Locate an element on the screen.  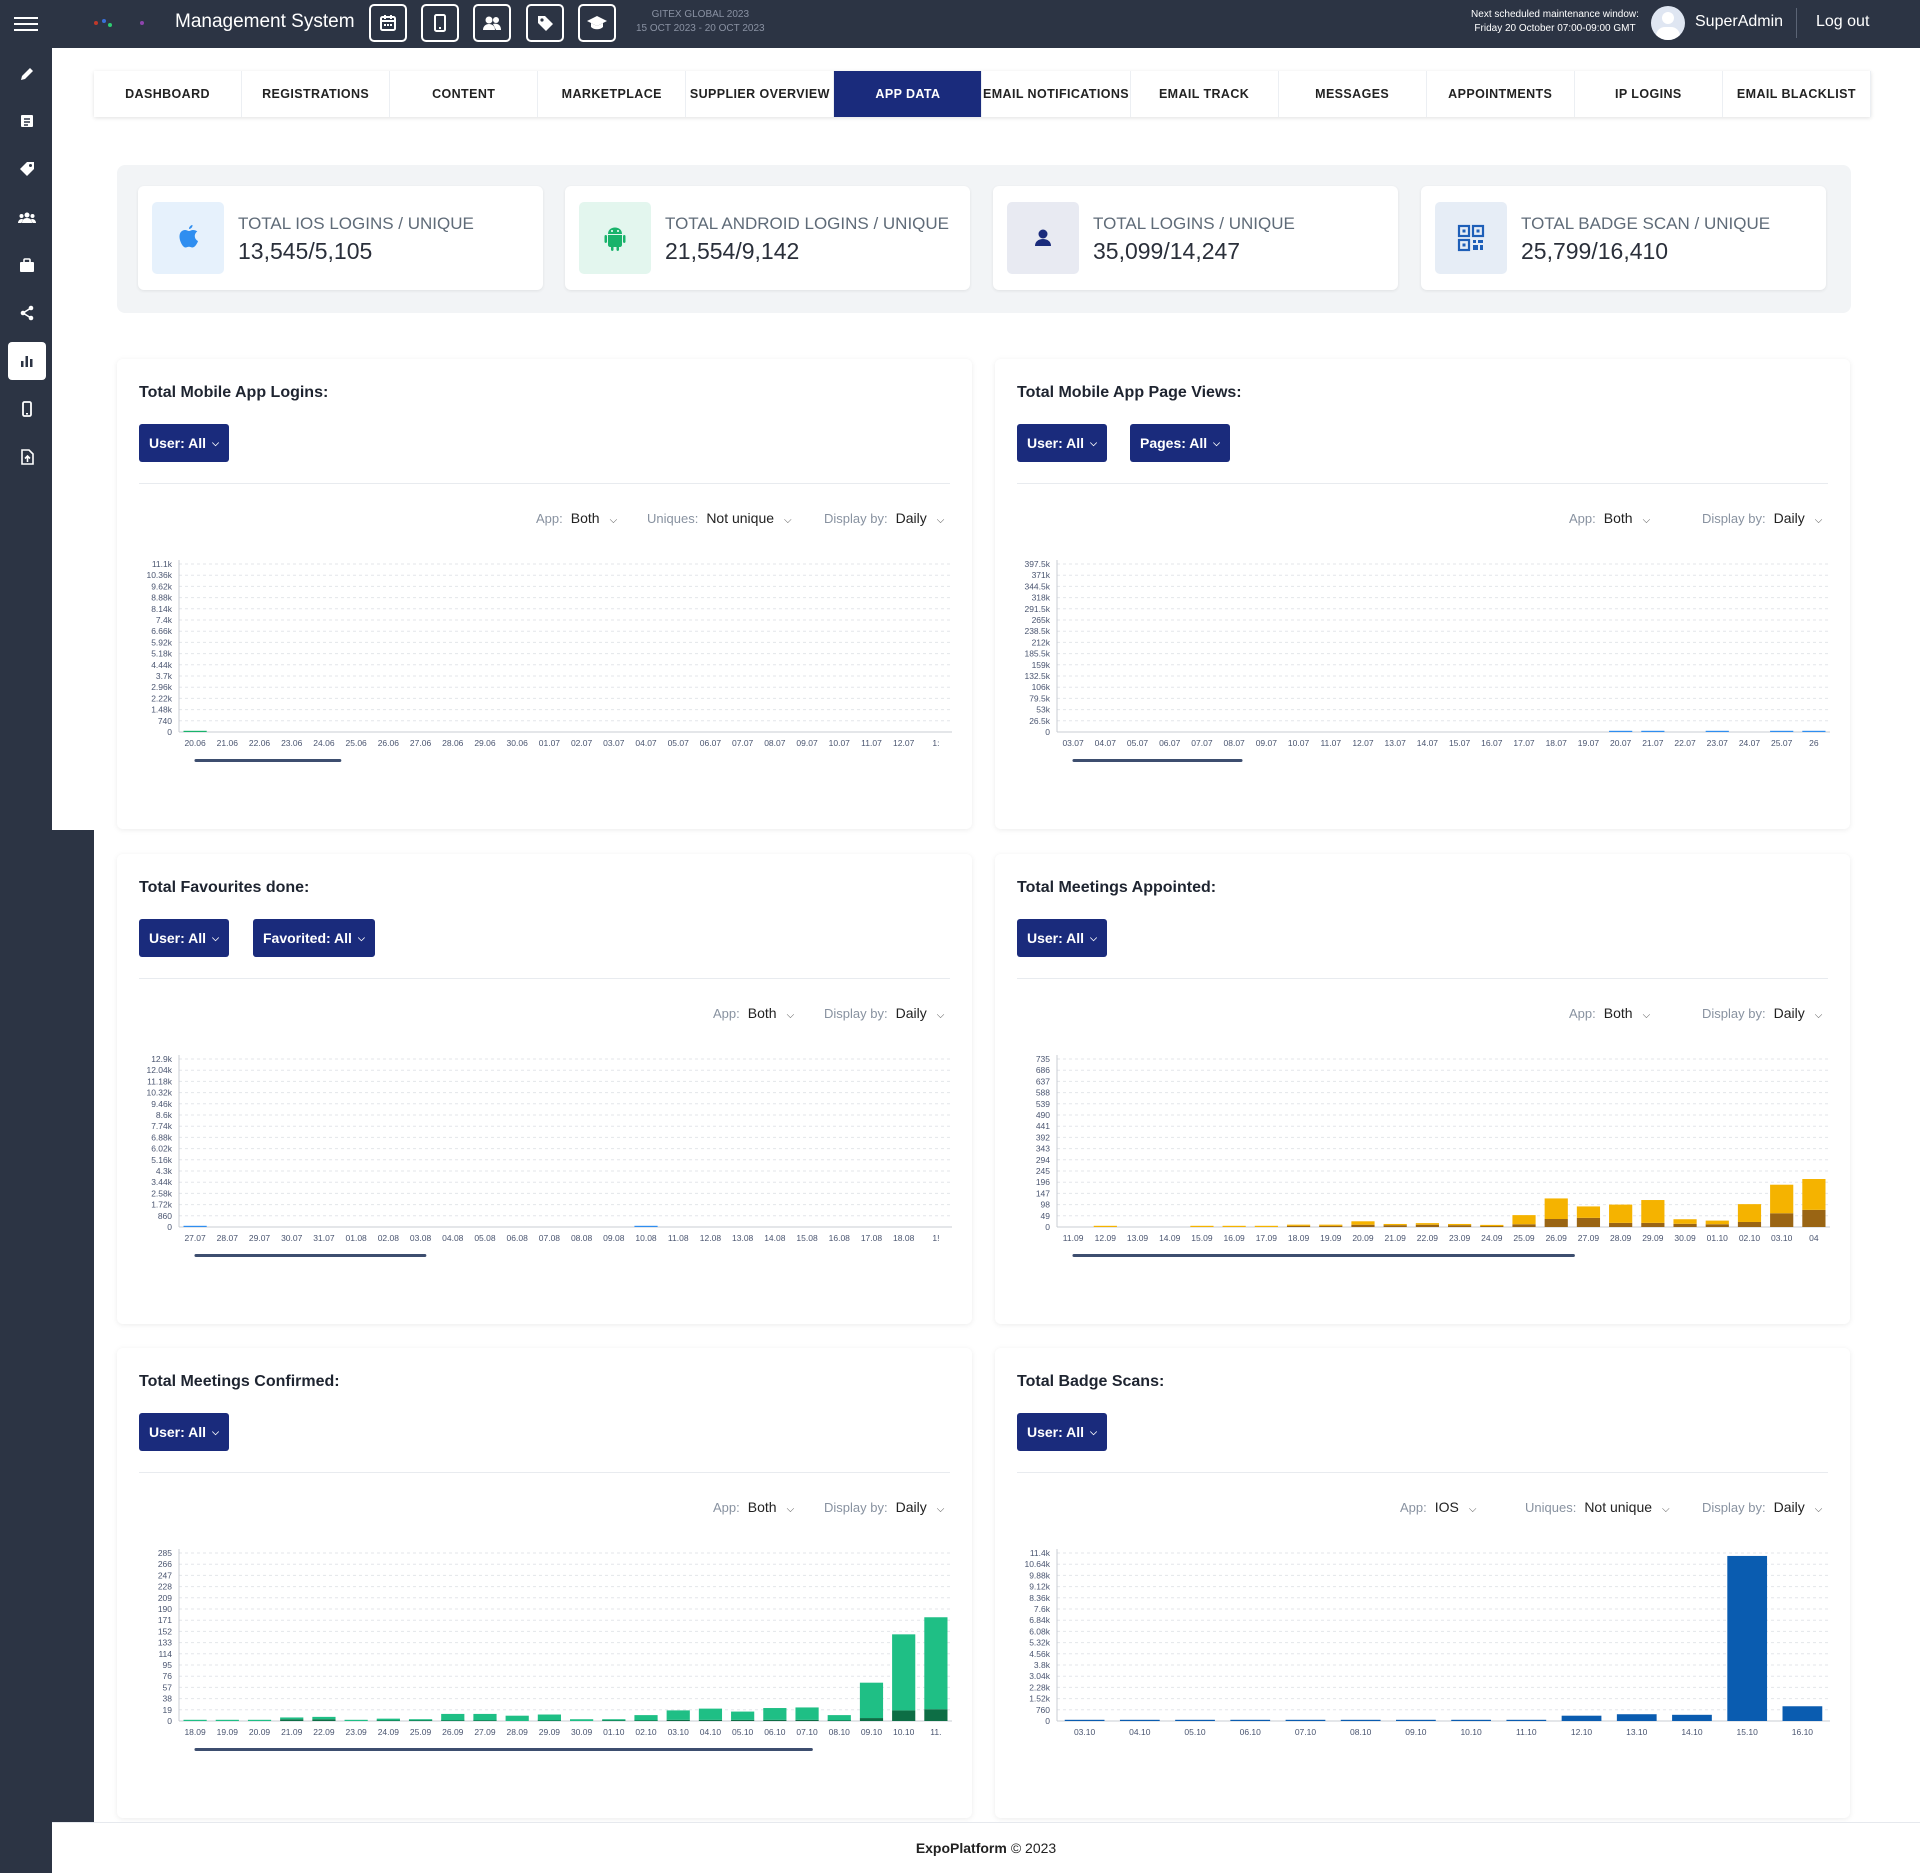
file-upload-icon is located at coordinates (27, 457).